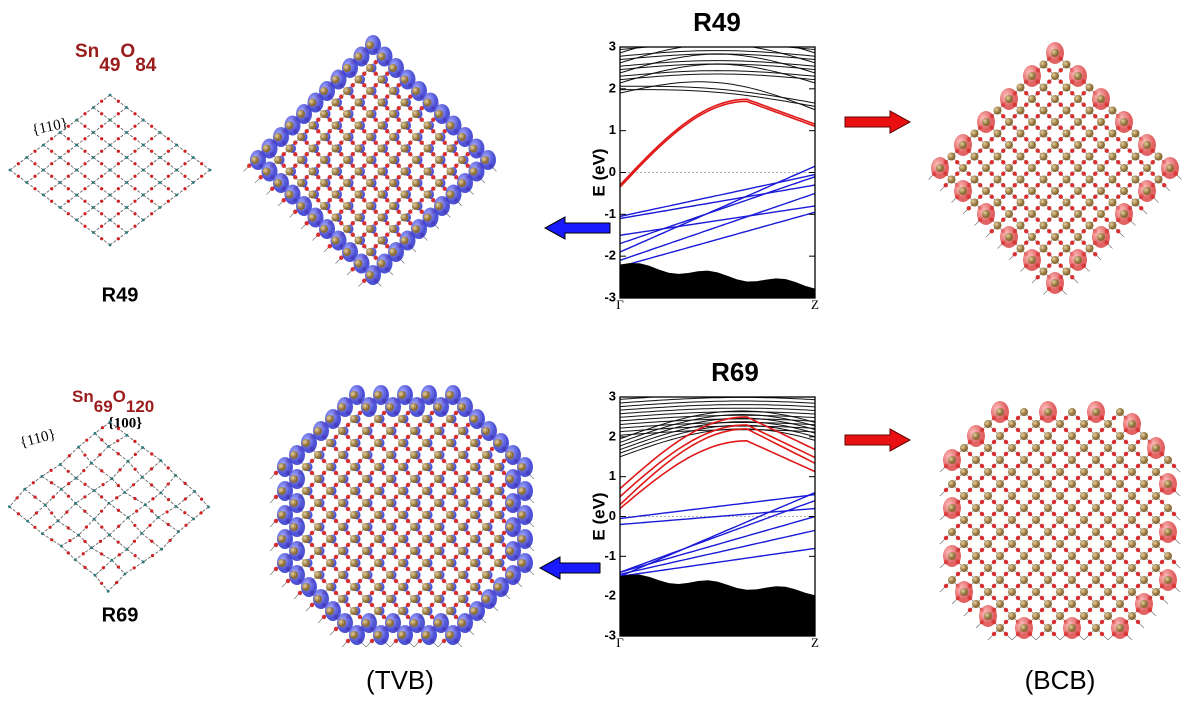 This screenshot has width=1184, height=711. What do you see at coordinates (717, 74) in the screenshot?
I see `band-line` at bounding box center [717, 74].